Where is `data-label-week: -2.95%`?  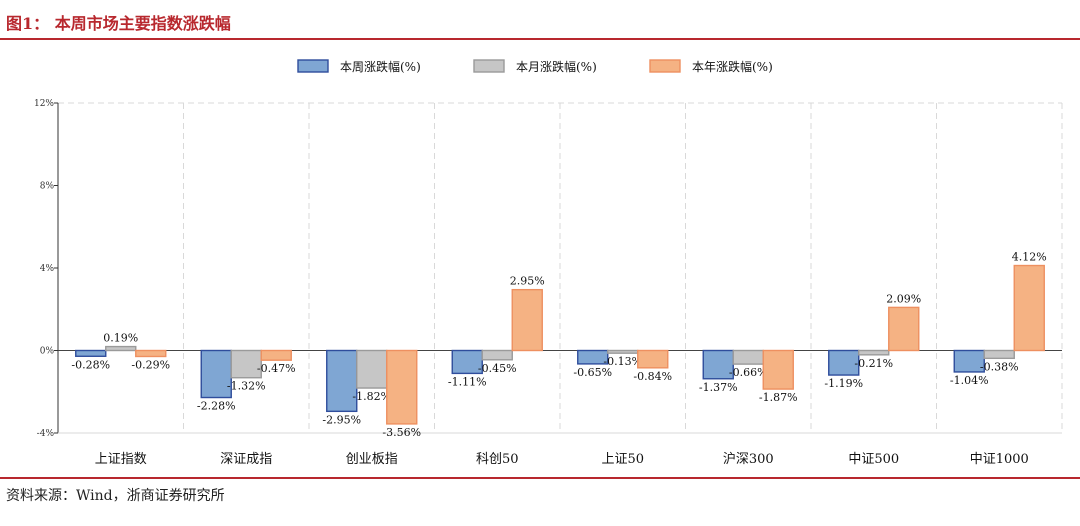 data-label-week: -2.95% is located at coordinates (341, 419).